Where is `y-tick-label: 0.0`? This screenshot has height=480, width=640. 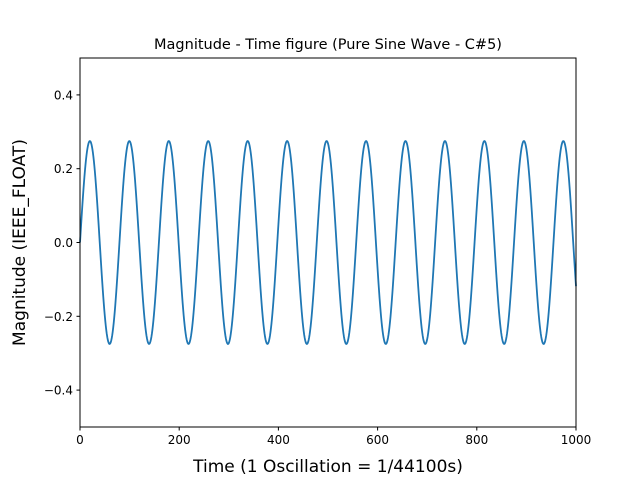 y-tick-label: 0.0 is located at coordinates (63, 243).